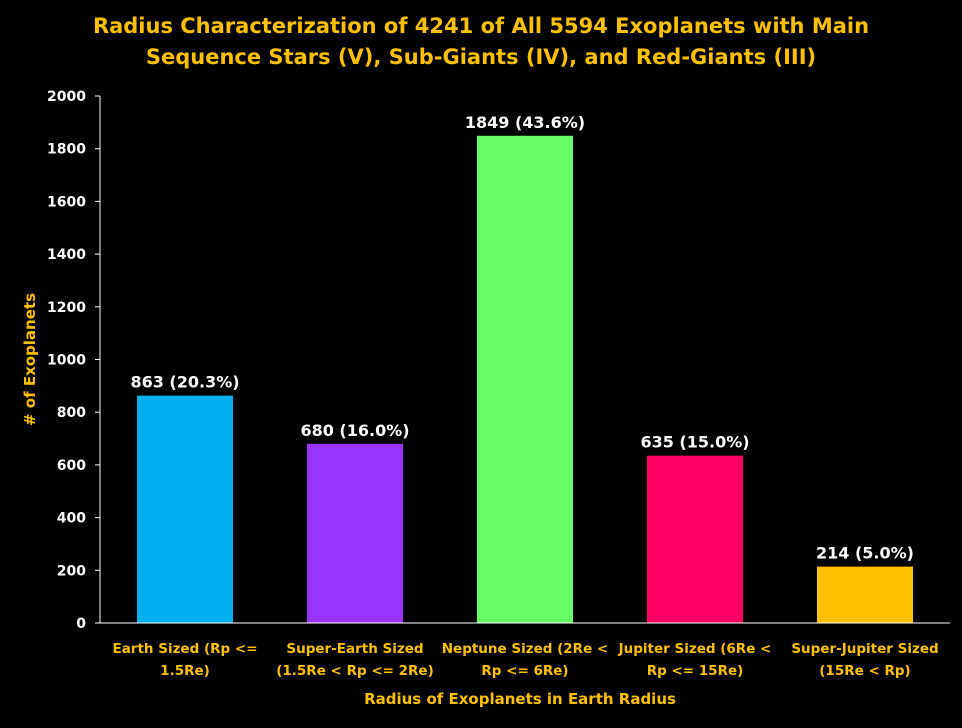 The width and height of the screenshot is (962, 728). What do you see at coordinates (81, 624) in the screenshot?
I see `y-tick-label: 0` at bounding box center [81, 624].